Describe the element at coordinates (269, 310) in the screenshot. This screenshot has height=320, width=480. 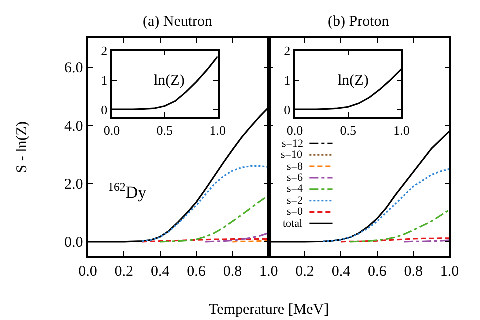
I see `x-axis-title: Temperature [MeV]` at that location.